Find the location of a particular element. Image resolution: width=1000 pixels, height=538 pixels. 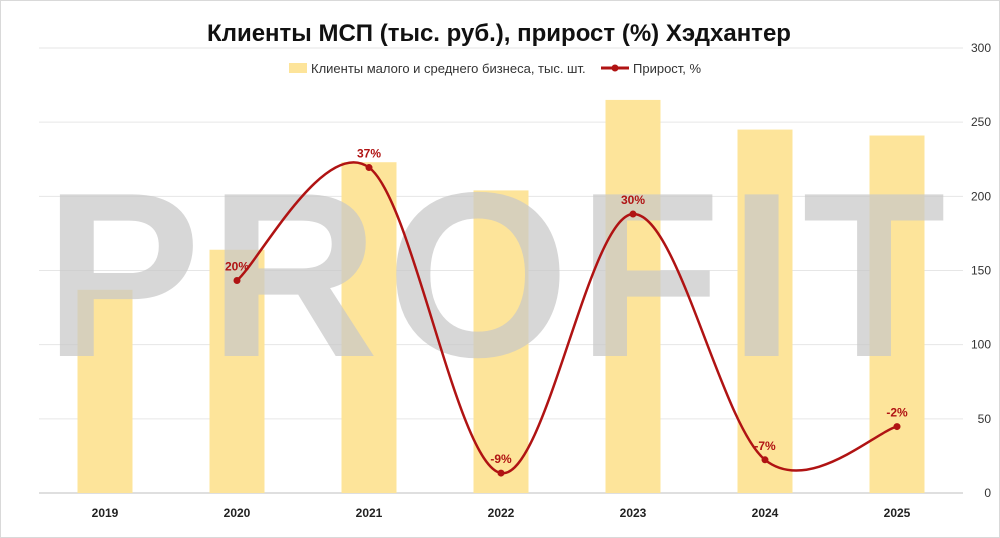

y-tick-label: 0 is located at coordinates (987, 493).